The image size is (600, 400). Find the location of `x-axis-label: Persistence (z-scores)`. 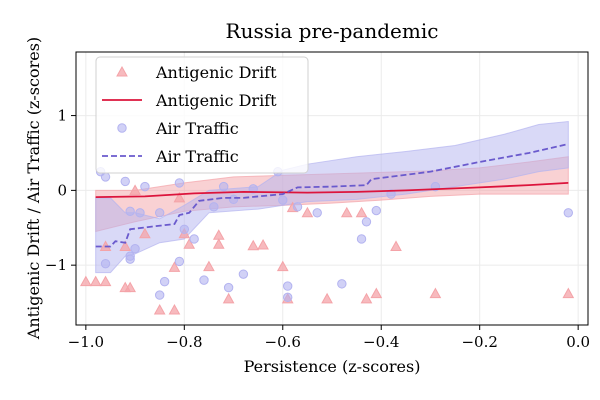

x-axis-label: Persistence (z-scores) is located at coordinates (332, 366).